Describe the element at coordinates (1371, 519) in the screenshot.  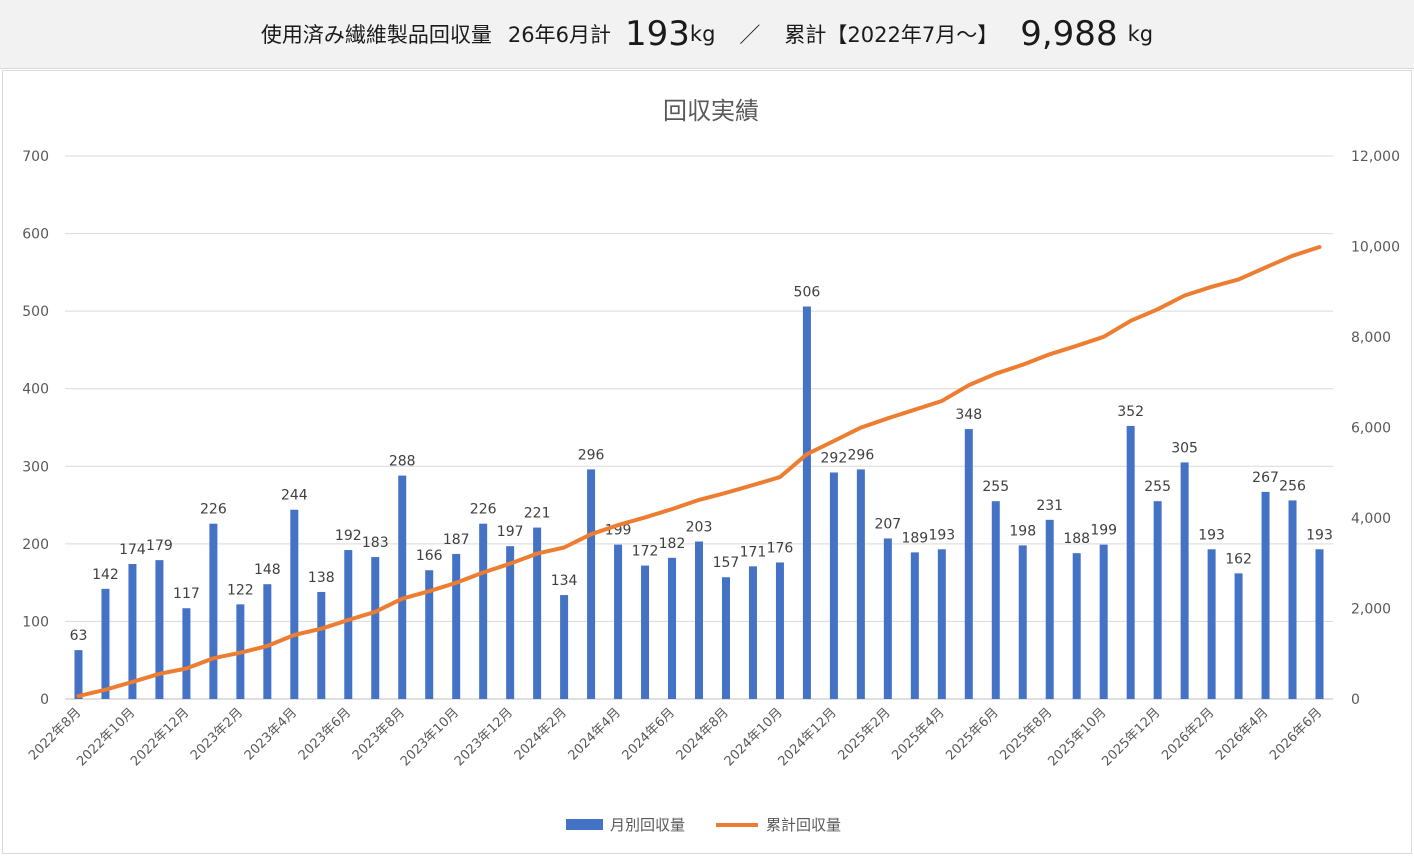
I see `y-right-tick-label: 4,000` at that location.